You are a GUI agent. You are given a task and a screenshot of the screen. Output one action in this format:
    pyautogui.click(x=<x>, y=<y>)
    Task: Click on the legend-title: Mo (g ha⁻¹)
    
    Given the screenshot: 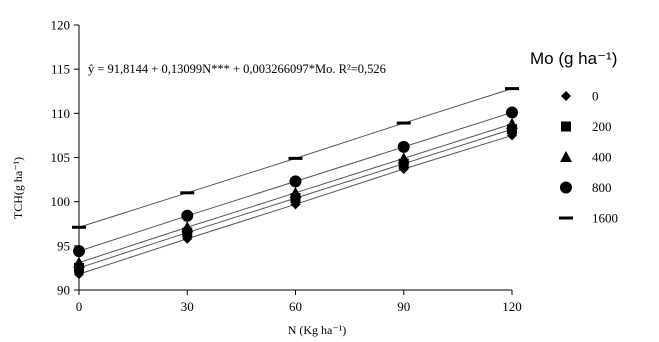 What is the action you would take?
    pyautogui.click(x=573, y=58)
    